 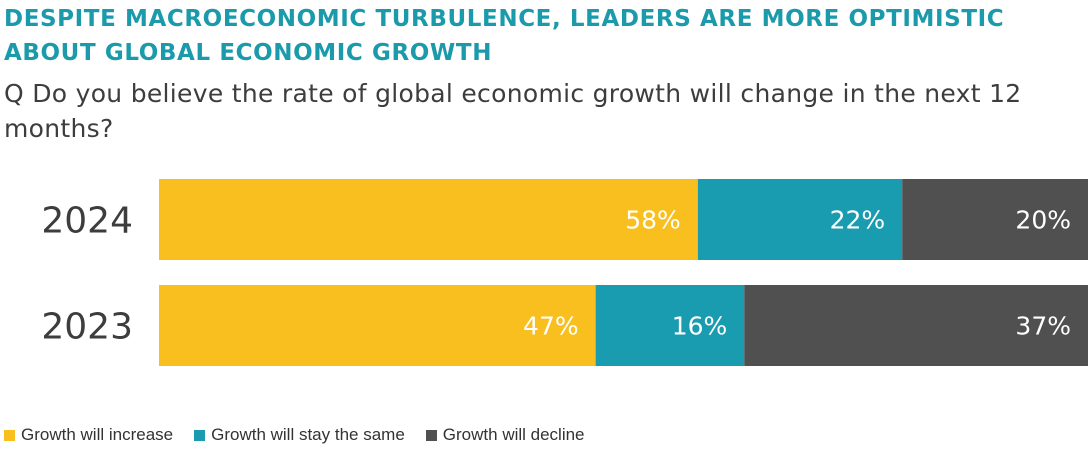 I want to click on legend-label-decline: Growth will decline, so click(x=513, y=434).